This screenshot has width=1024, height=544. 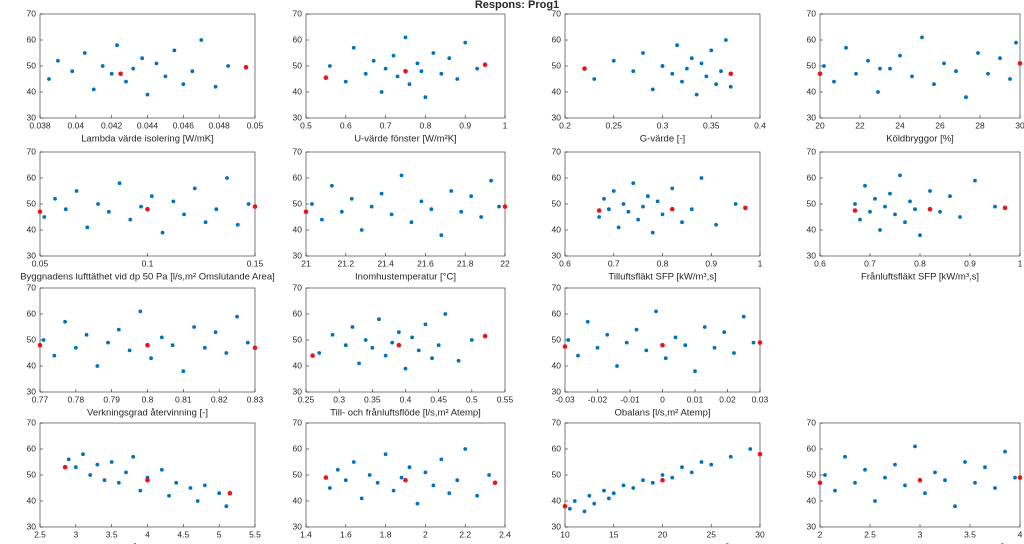 I want to click on x-tick-label: 0.04, so click(x=76, y=125).